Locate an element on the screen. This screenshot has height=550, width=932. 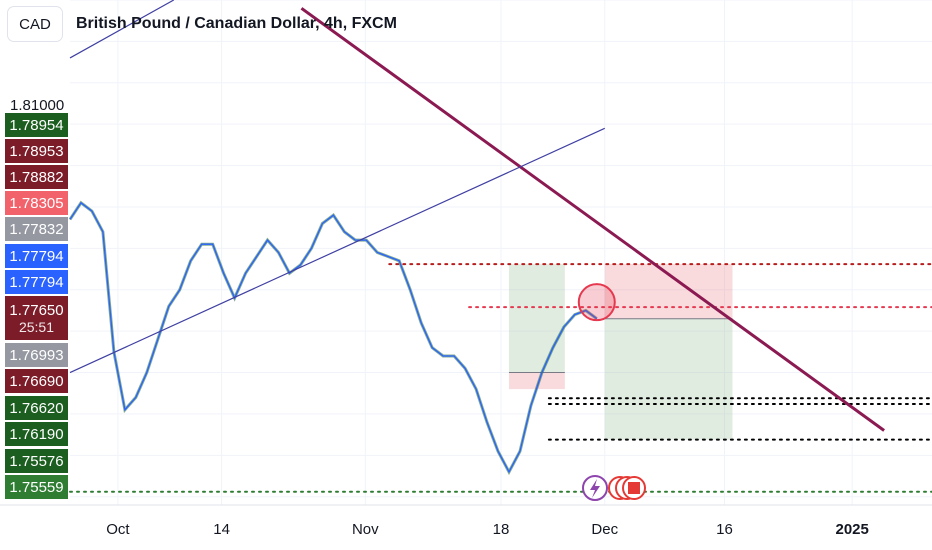
x-tick-label: Nov is located at coordinates (365, 529).